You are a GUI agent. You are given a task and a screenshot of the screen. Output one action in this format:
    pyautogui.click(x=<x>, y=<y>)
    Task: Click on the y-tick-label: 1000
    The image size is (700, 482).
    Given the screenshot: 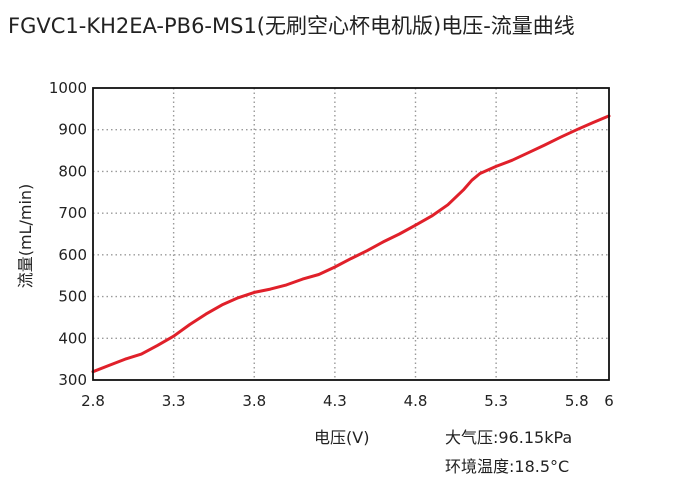 What is the action you would take?
    pyautogui.click(x=68, y=88)
    